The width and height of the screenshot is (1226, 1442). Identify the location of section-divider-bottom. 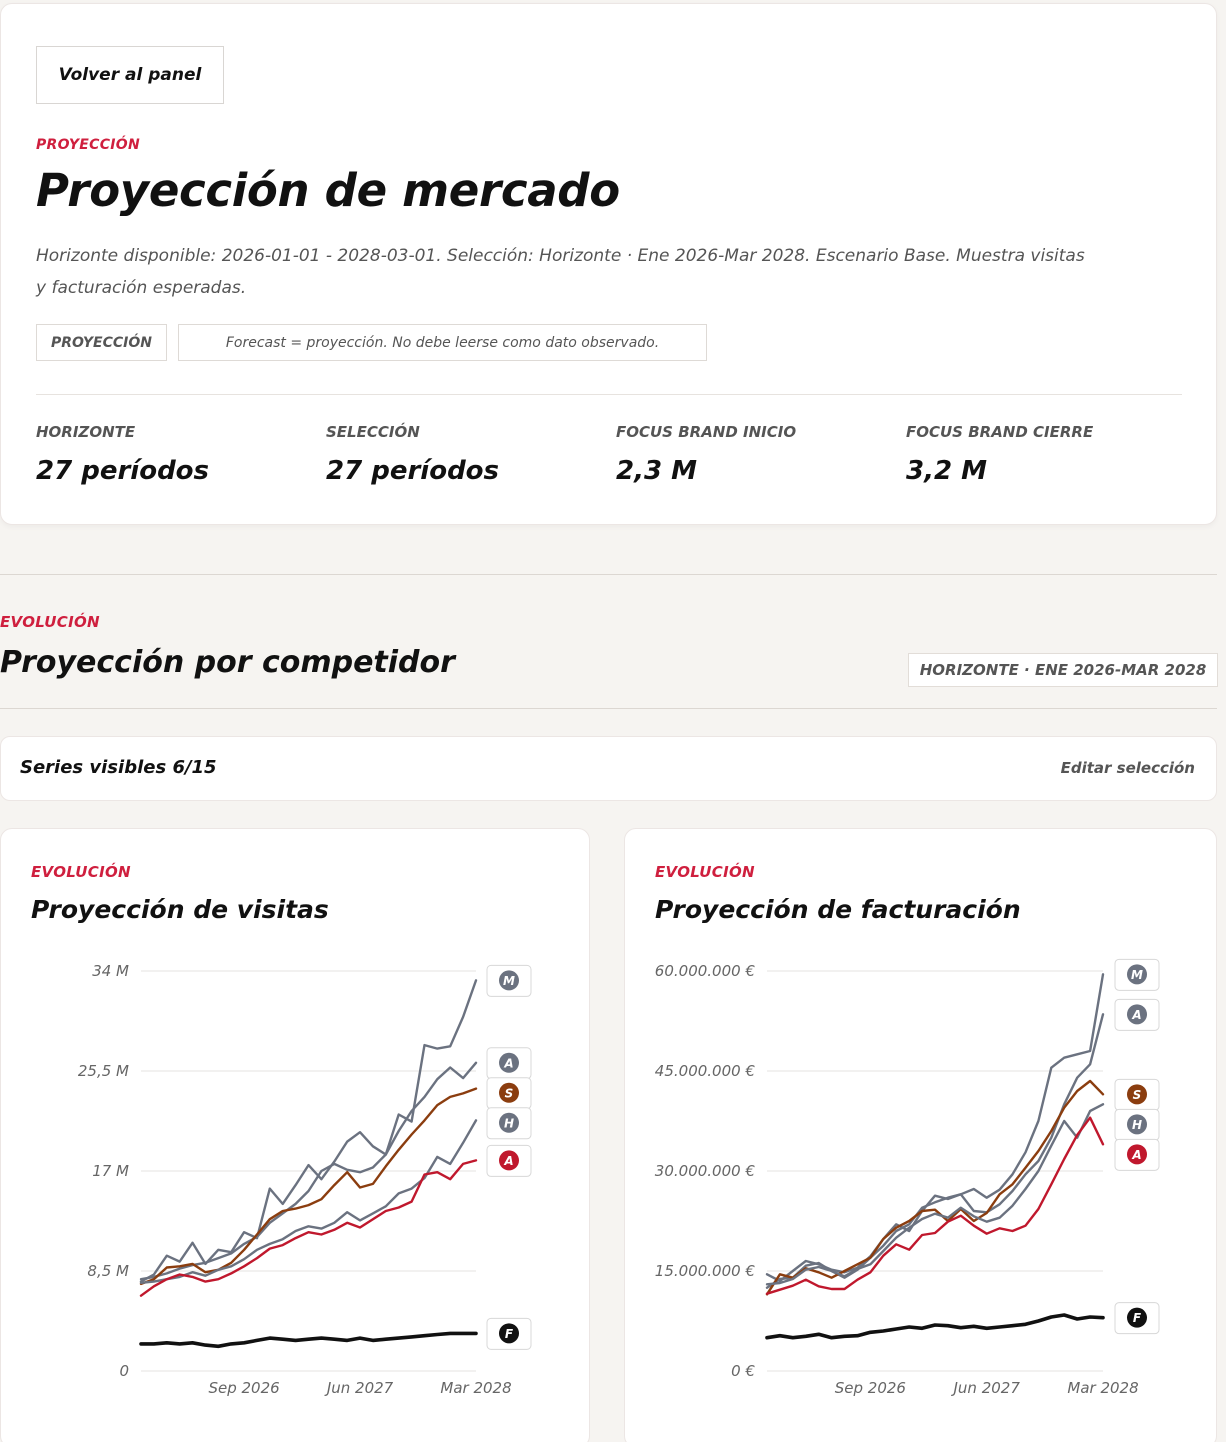
(608, 708).